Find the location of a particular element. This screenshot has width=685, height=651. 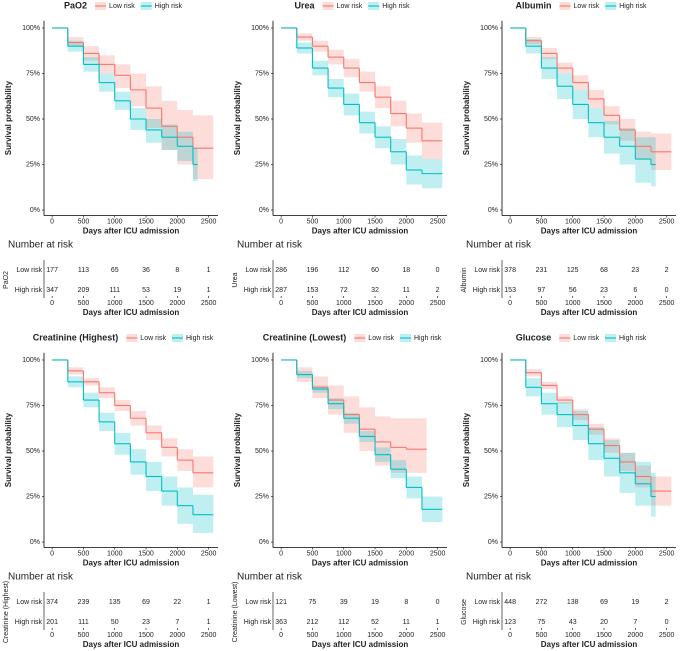

risk-table-y-label: Albumin is located at coordinates (464, 279).